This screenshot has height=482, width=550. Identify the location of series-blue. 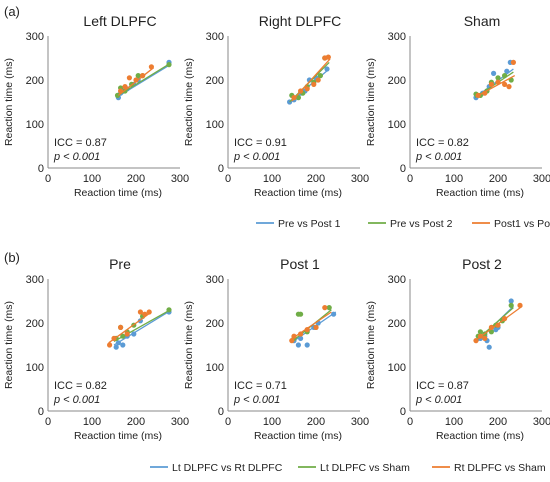
(314, 329).